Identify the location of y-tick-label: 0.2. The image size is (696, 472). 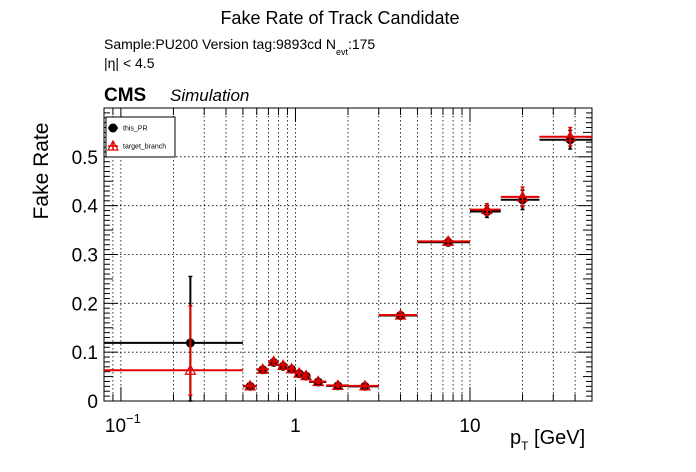
(85, 304).